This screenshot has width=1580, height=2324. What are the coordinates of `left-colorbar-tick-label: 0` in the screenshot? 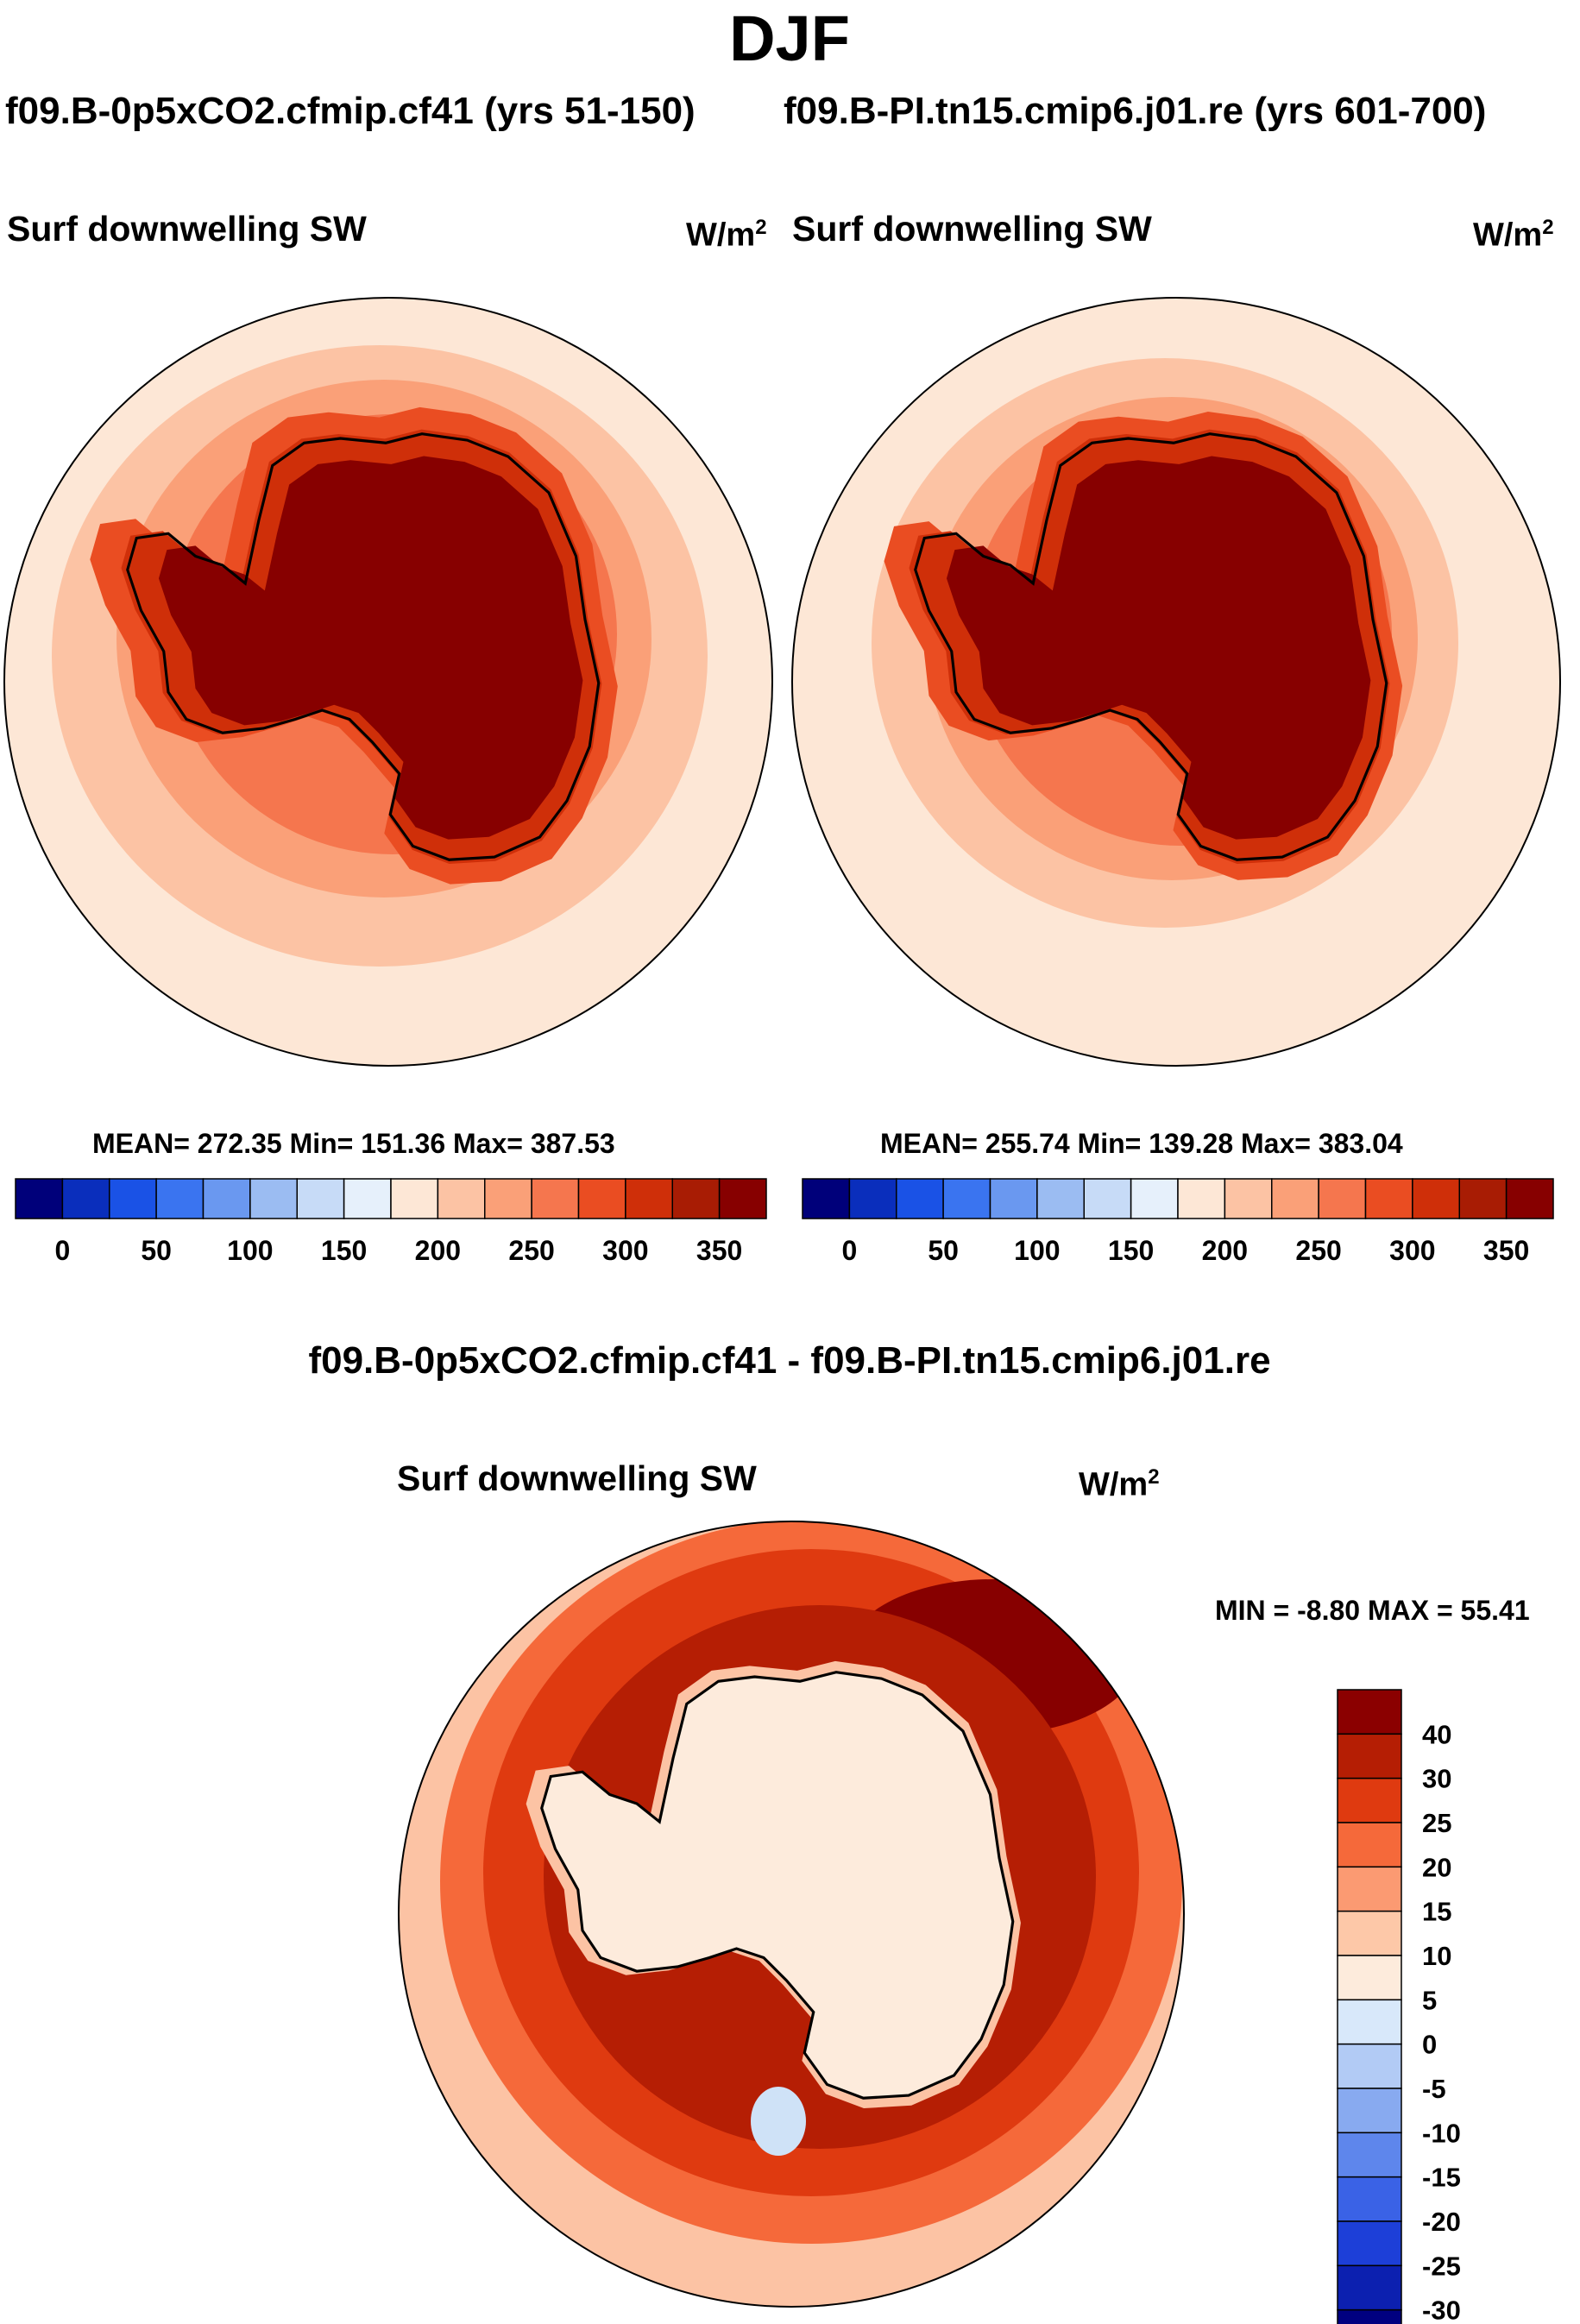 It's located at (62, 1250).